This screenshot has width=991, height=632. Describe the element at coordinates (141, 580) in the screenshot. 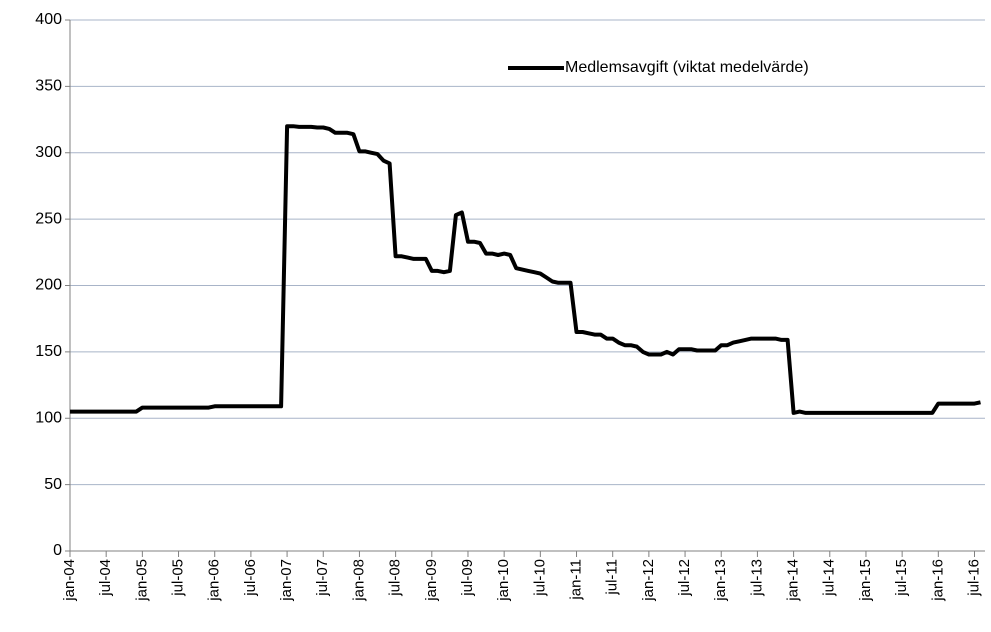

I see `x-tick-label: jan-05` at that location.